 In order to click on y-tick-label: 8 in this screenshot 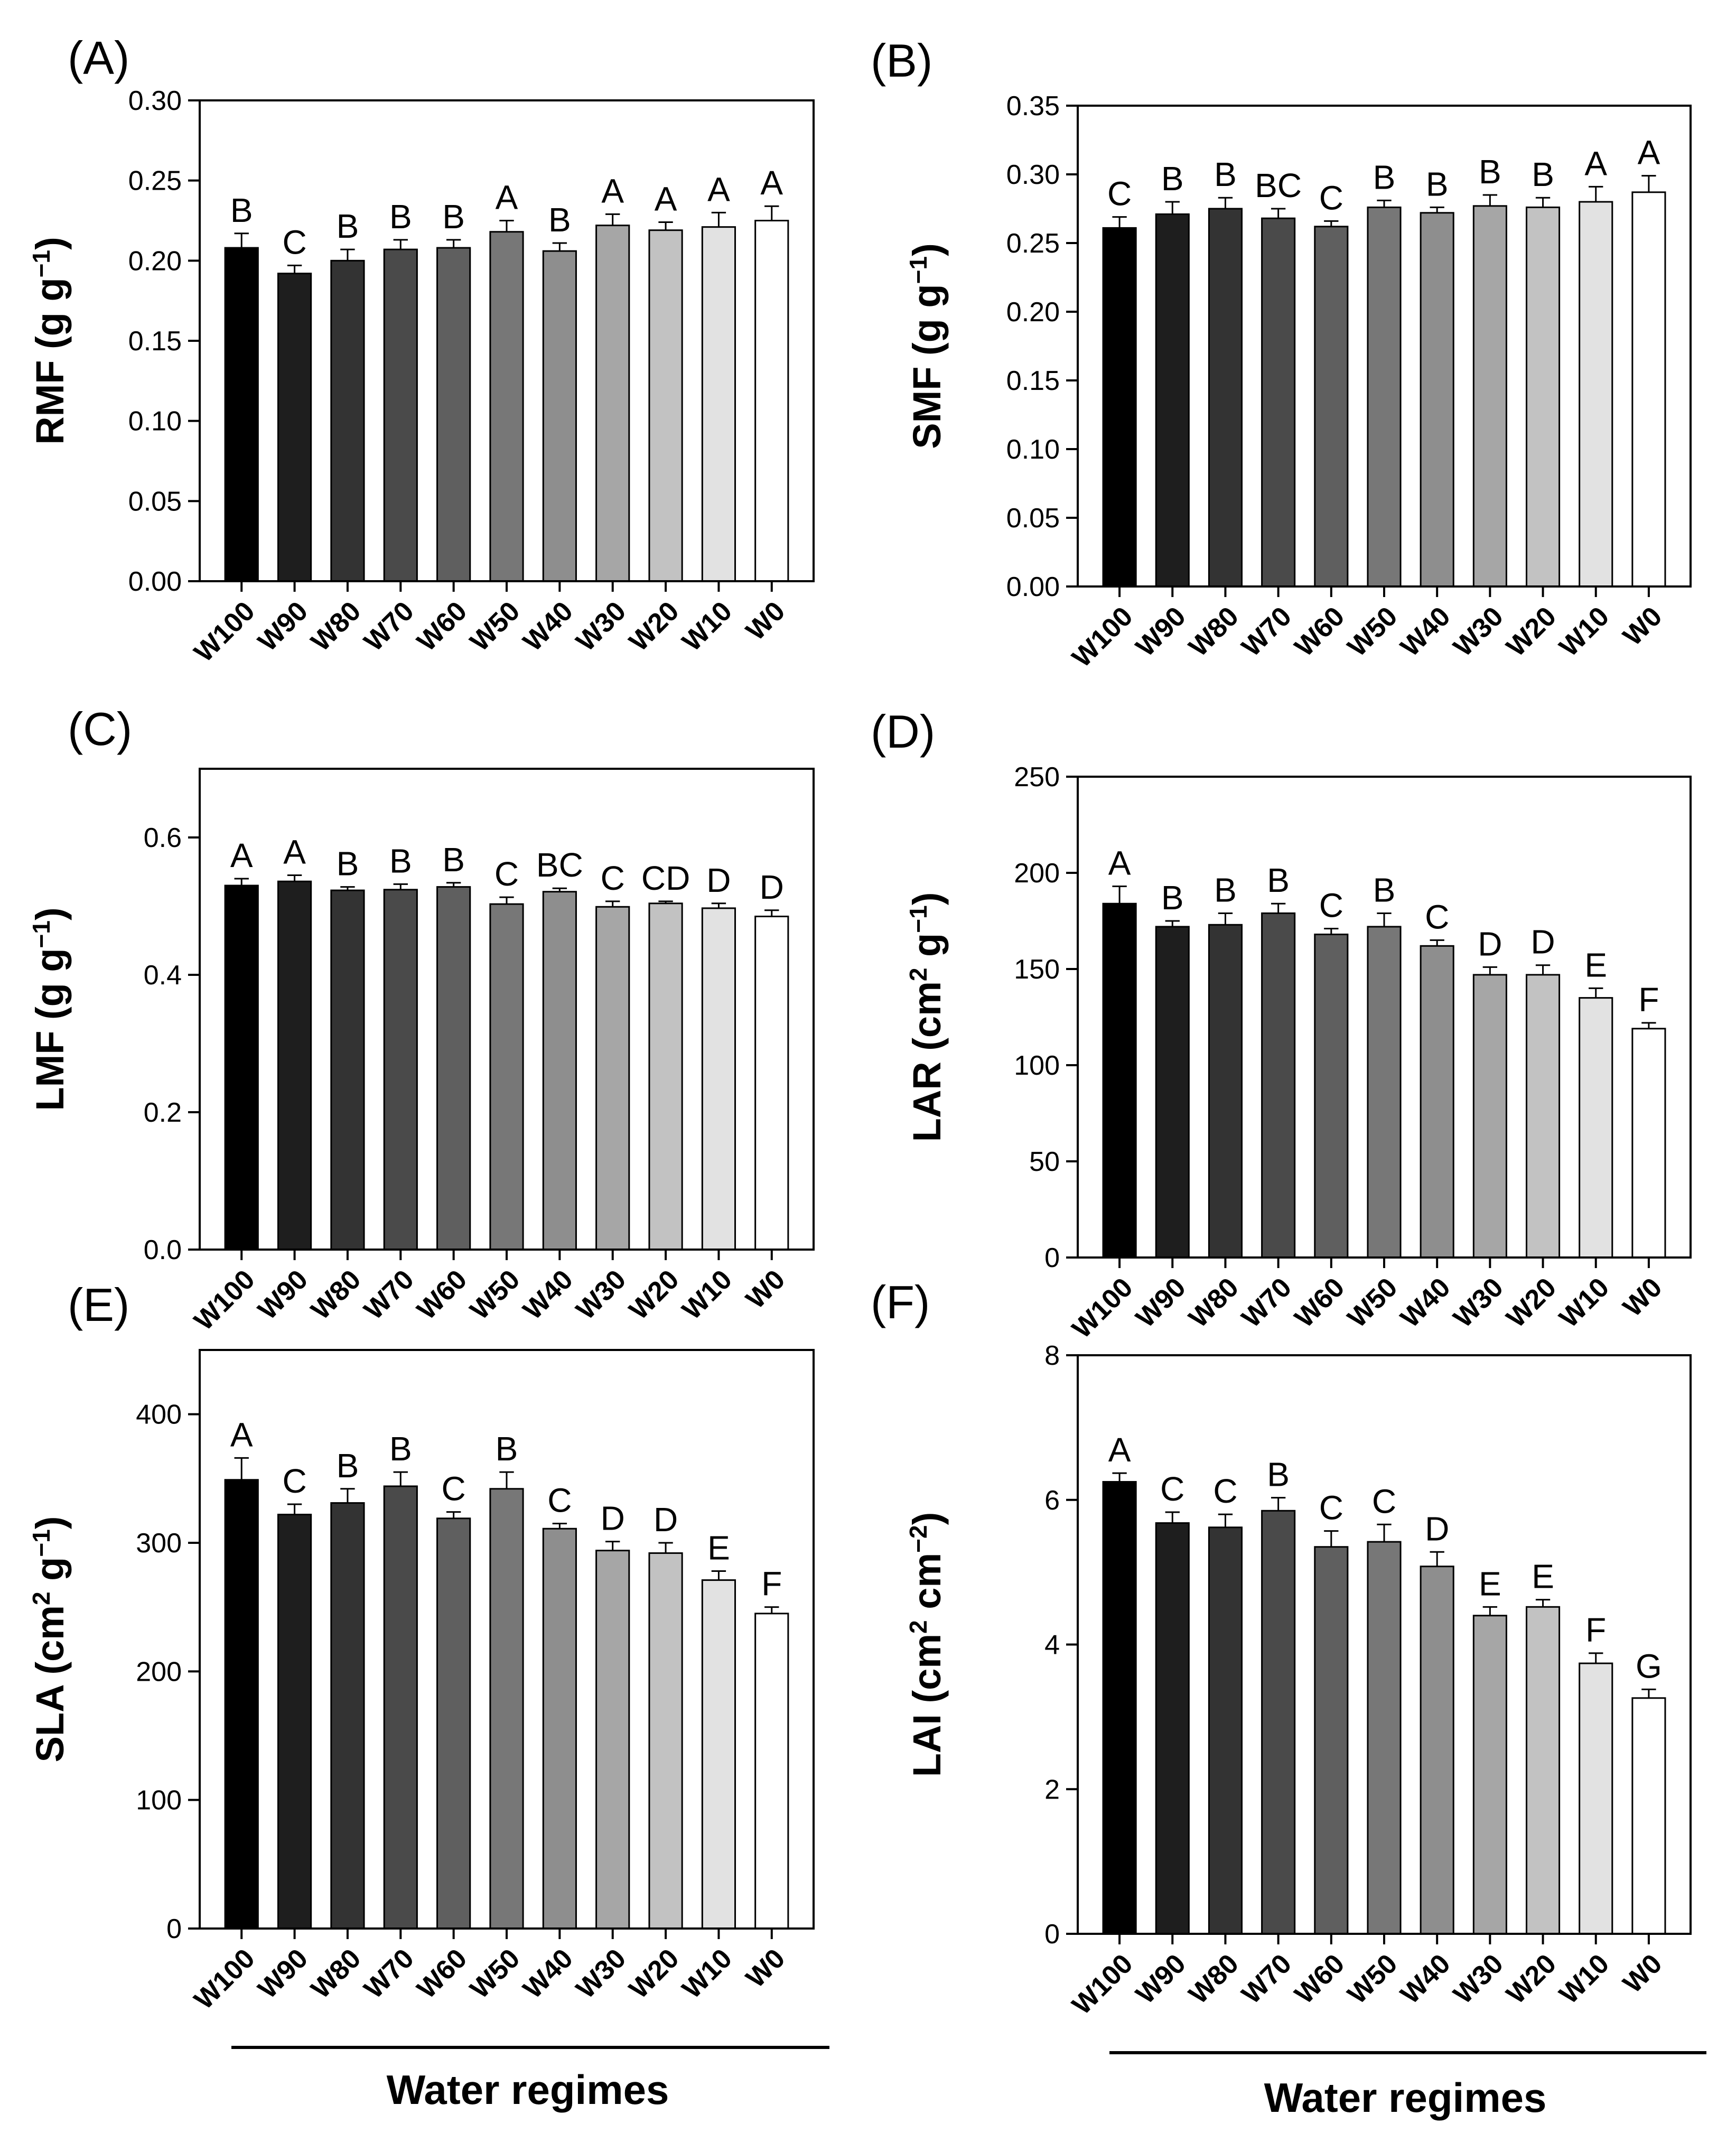, I will do `click(1052, 1355)`.